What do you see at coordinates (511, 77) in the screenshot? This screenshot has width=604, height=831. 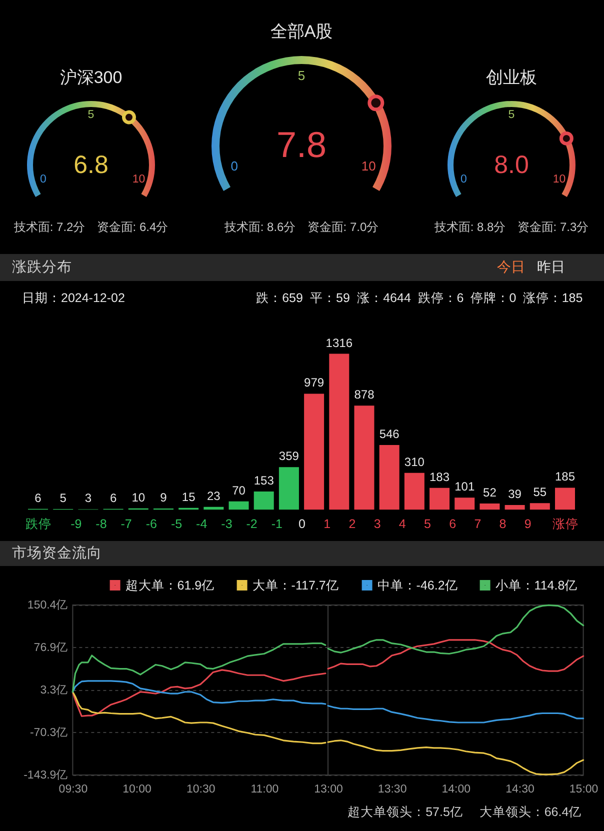 I see `text: 创业板` at bounding box center [511, 77].